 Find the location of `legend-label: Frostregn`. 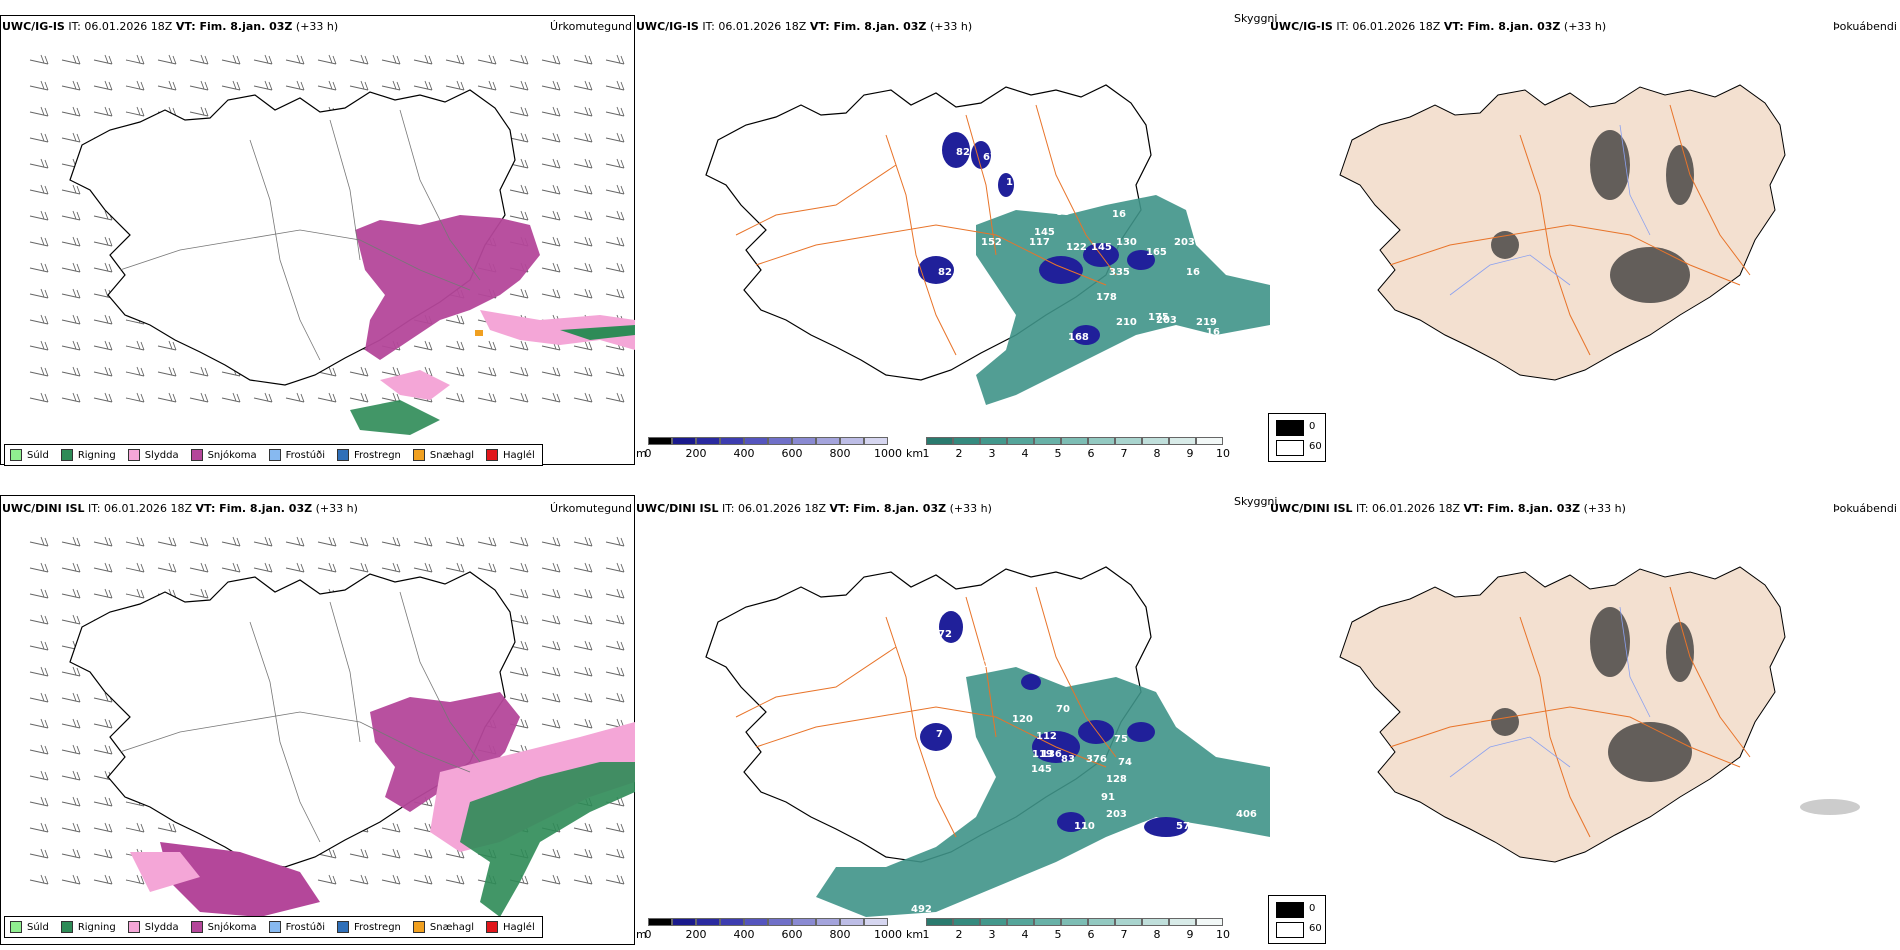

legend-label: Frostregn is located at coordinates (377, 455).